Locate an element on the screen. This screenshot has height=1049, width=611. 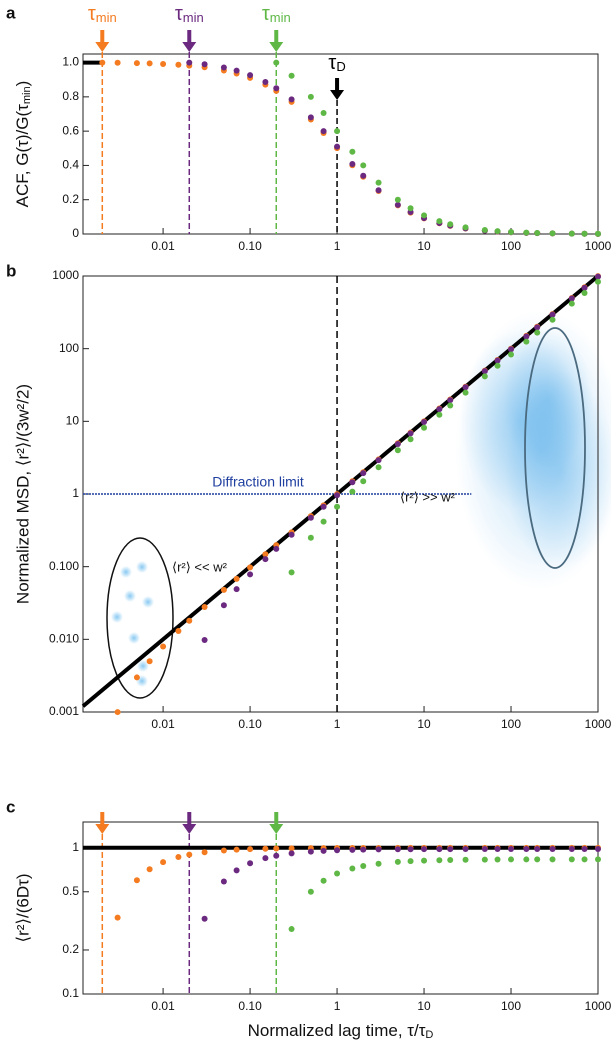
diffraction-limit-label: Diffraction limit is located at coordinates (258, 482).